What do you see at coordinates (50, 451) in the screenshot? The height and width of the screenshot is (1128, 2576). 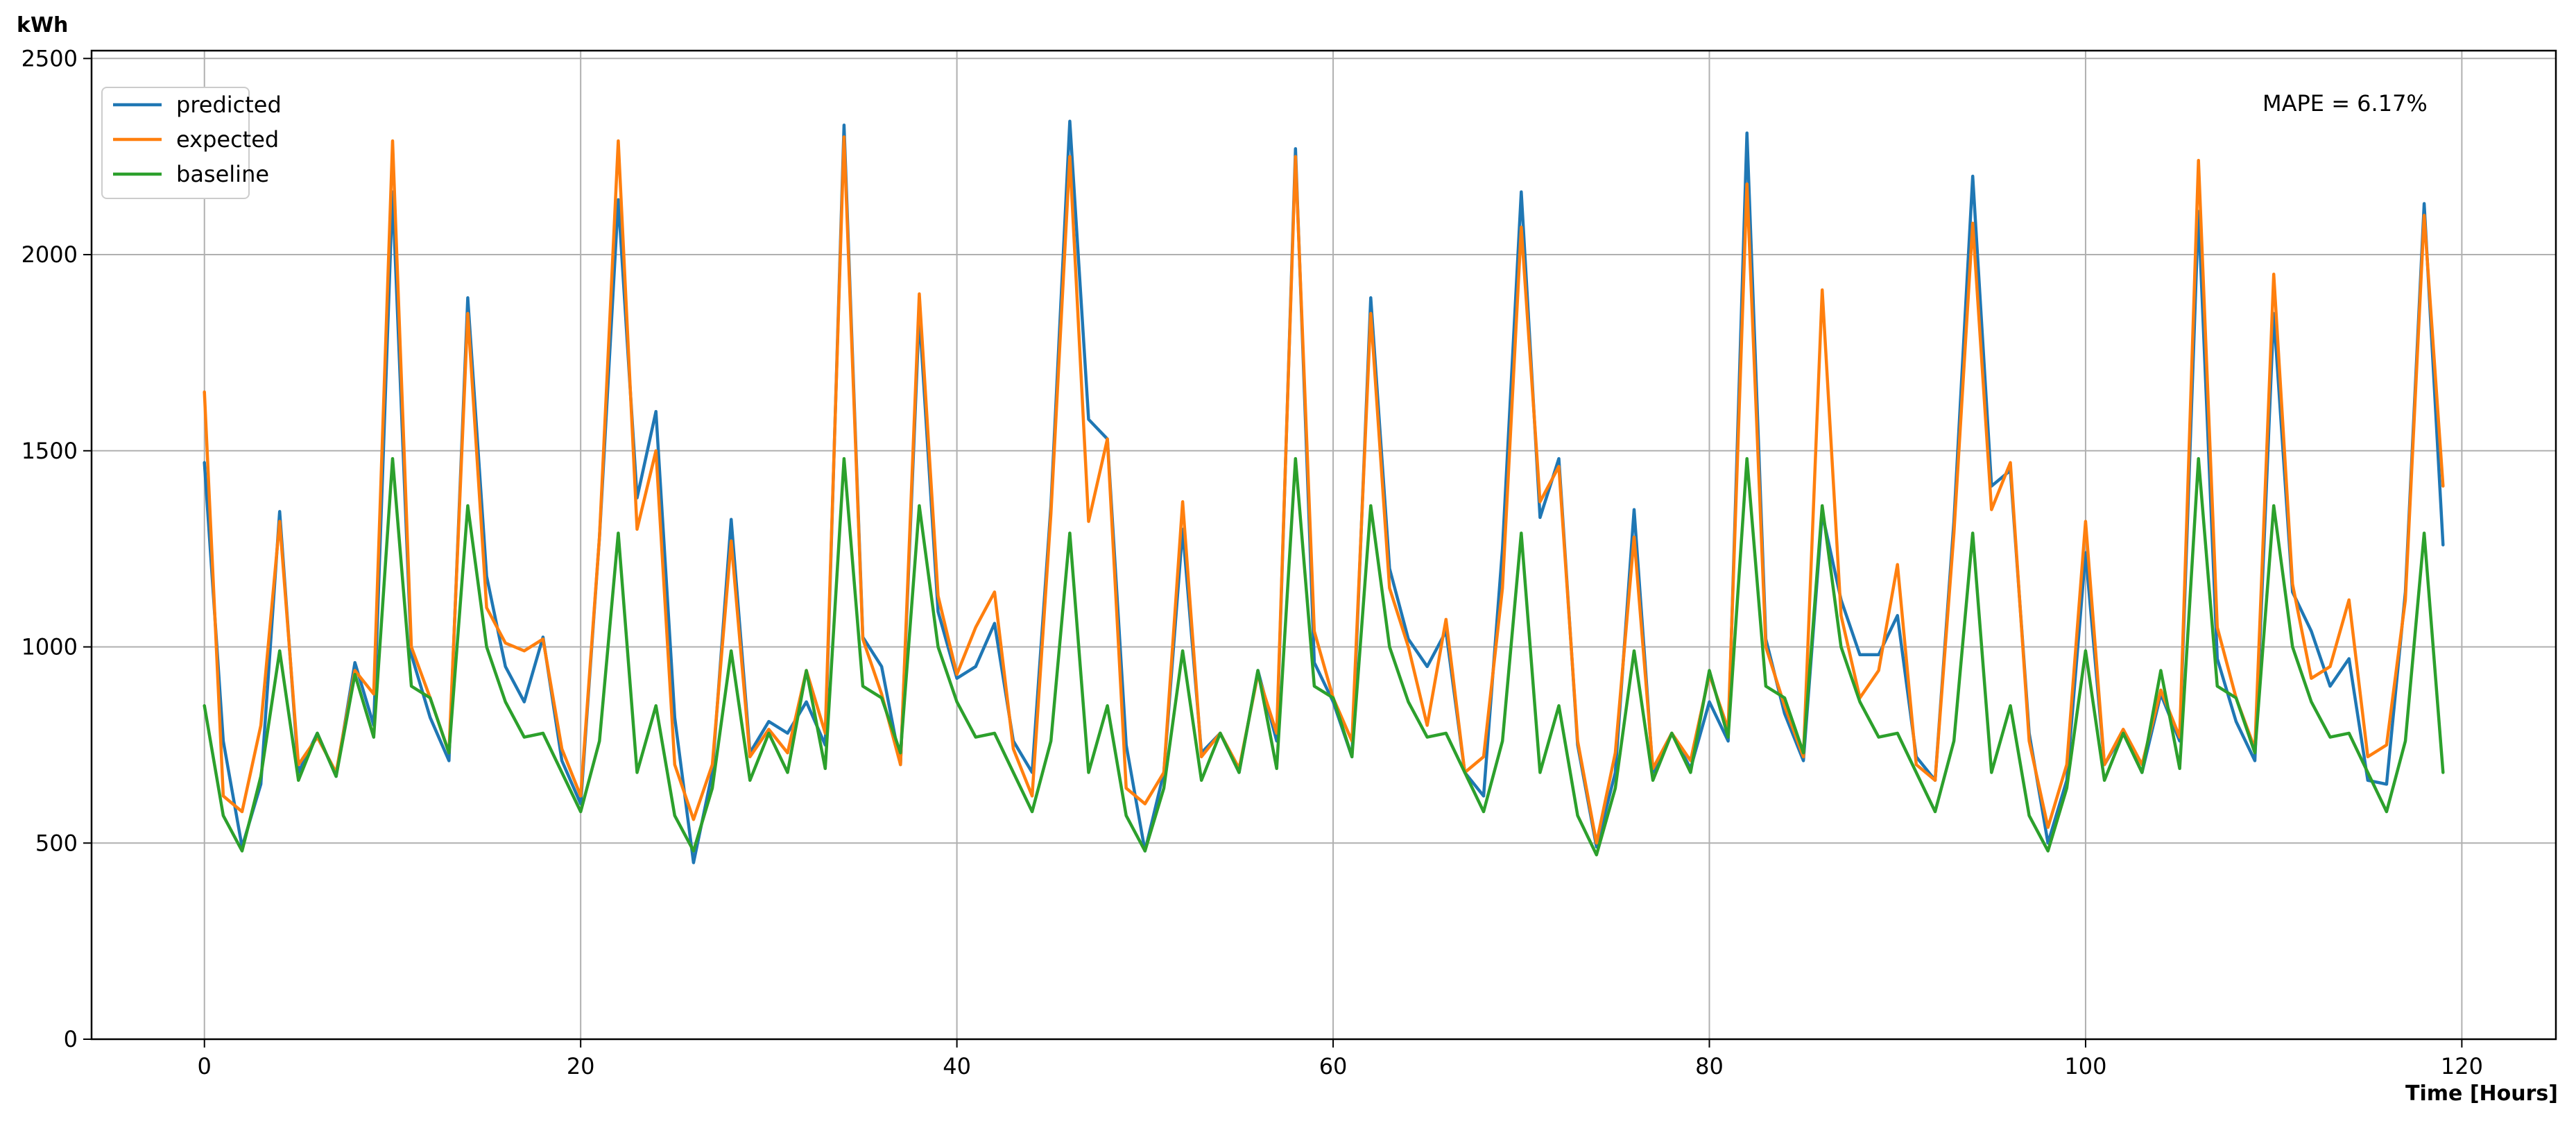 I see `y-tick-label: 1500` at bounding box center [50, 451].